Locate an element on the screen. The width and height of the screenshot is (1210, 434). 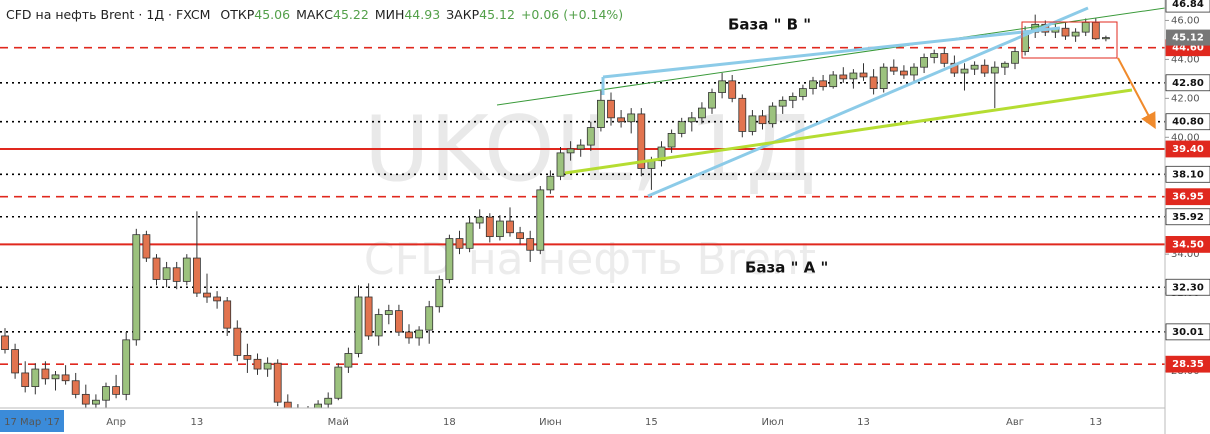
header-value: 45.22 is located at coordinates (351, 14).